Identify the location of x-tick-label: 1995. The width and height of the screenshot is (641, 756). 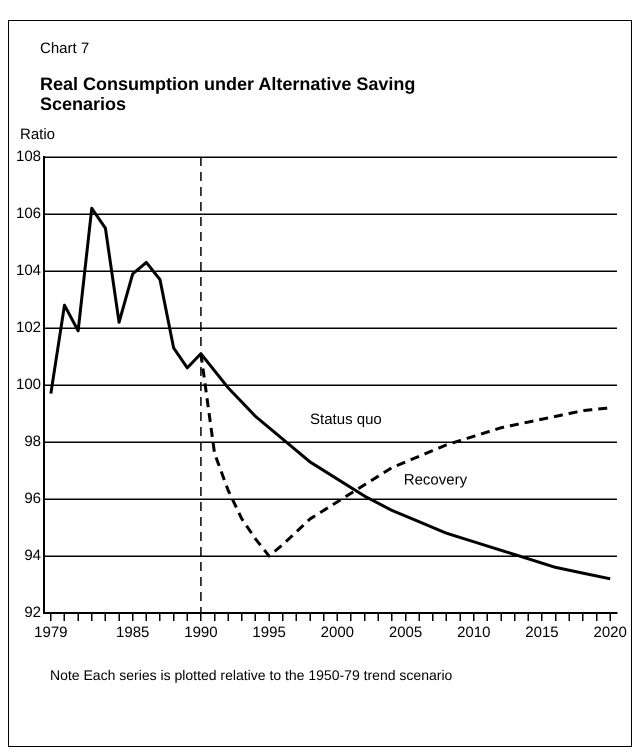
(269, 633).